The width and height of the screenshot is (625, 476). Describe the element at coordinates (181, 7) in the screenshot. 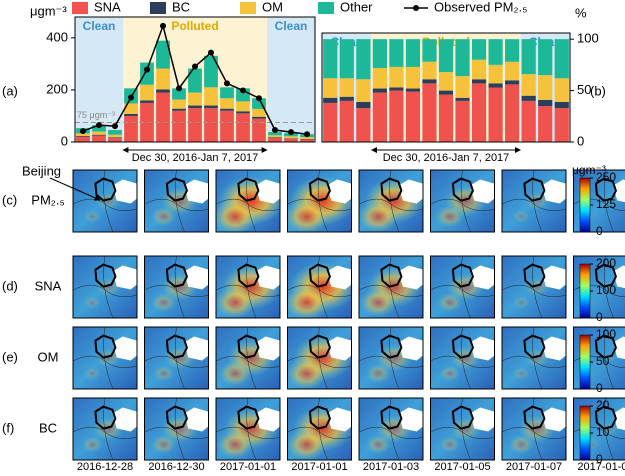

I see `legend-label: BC` at that location.